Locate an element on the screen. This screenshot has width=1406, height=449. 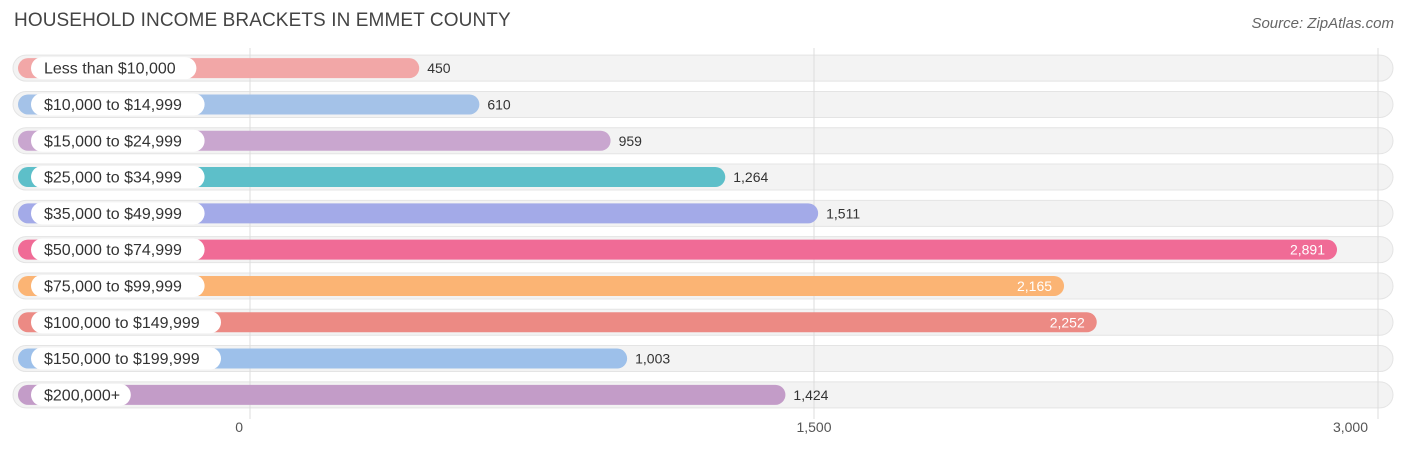
source-note: Source: ZipAtlas.com is located at coordinates (1322, 23).